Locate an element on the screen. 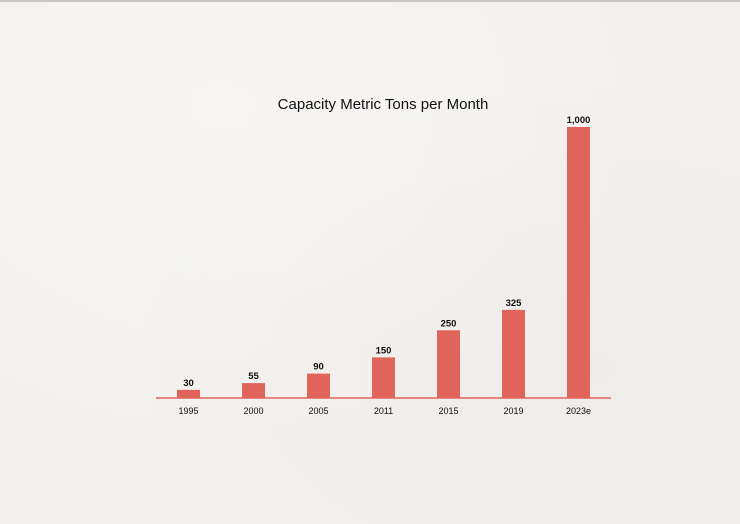 The image size is (740, 524). bar-value-label: 1,000 is located at coordinates (579, 120).